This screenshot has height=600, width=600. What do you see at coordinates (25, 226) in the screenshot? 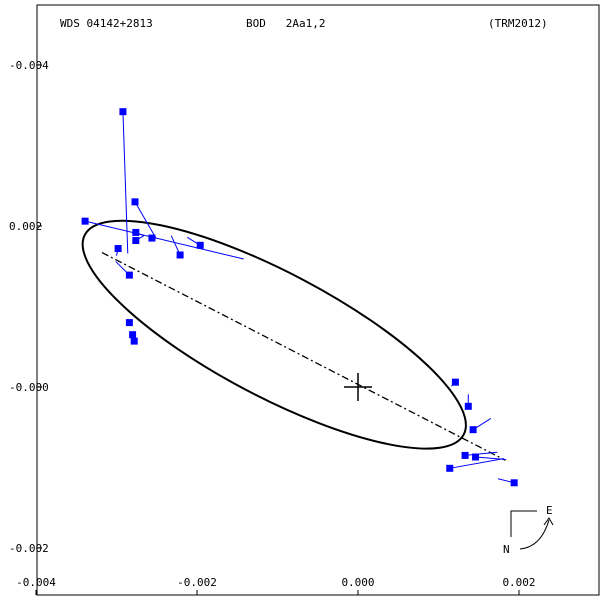
I see `y-tick-label: 0.002` at bounding box center [25, 226].